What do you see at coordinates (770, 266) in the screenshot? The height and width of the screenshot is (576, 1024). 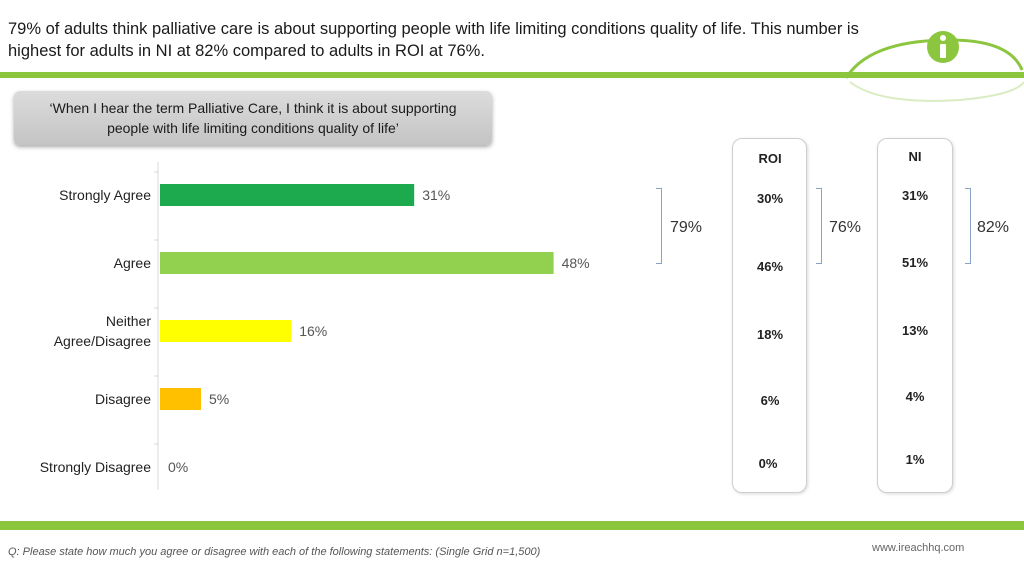 I see `roi-agree-value: 46%` at bounding box center [770, 266].